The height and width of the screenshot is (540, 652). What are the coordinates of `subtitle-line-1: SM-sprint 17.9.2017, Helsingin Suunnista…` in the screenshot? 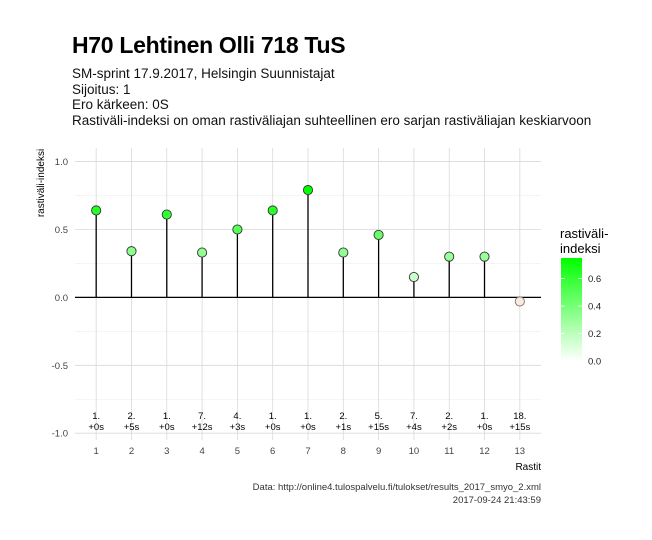 It's located at (203, 73).